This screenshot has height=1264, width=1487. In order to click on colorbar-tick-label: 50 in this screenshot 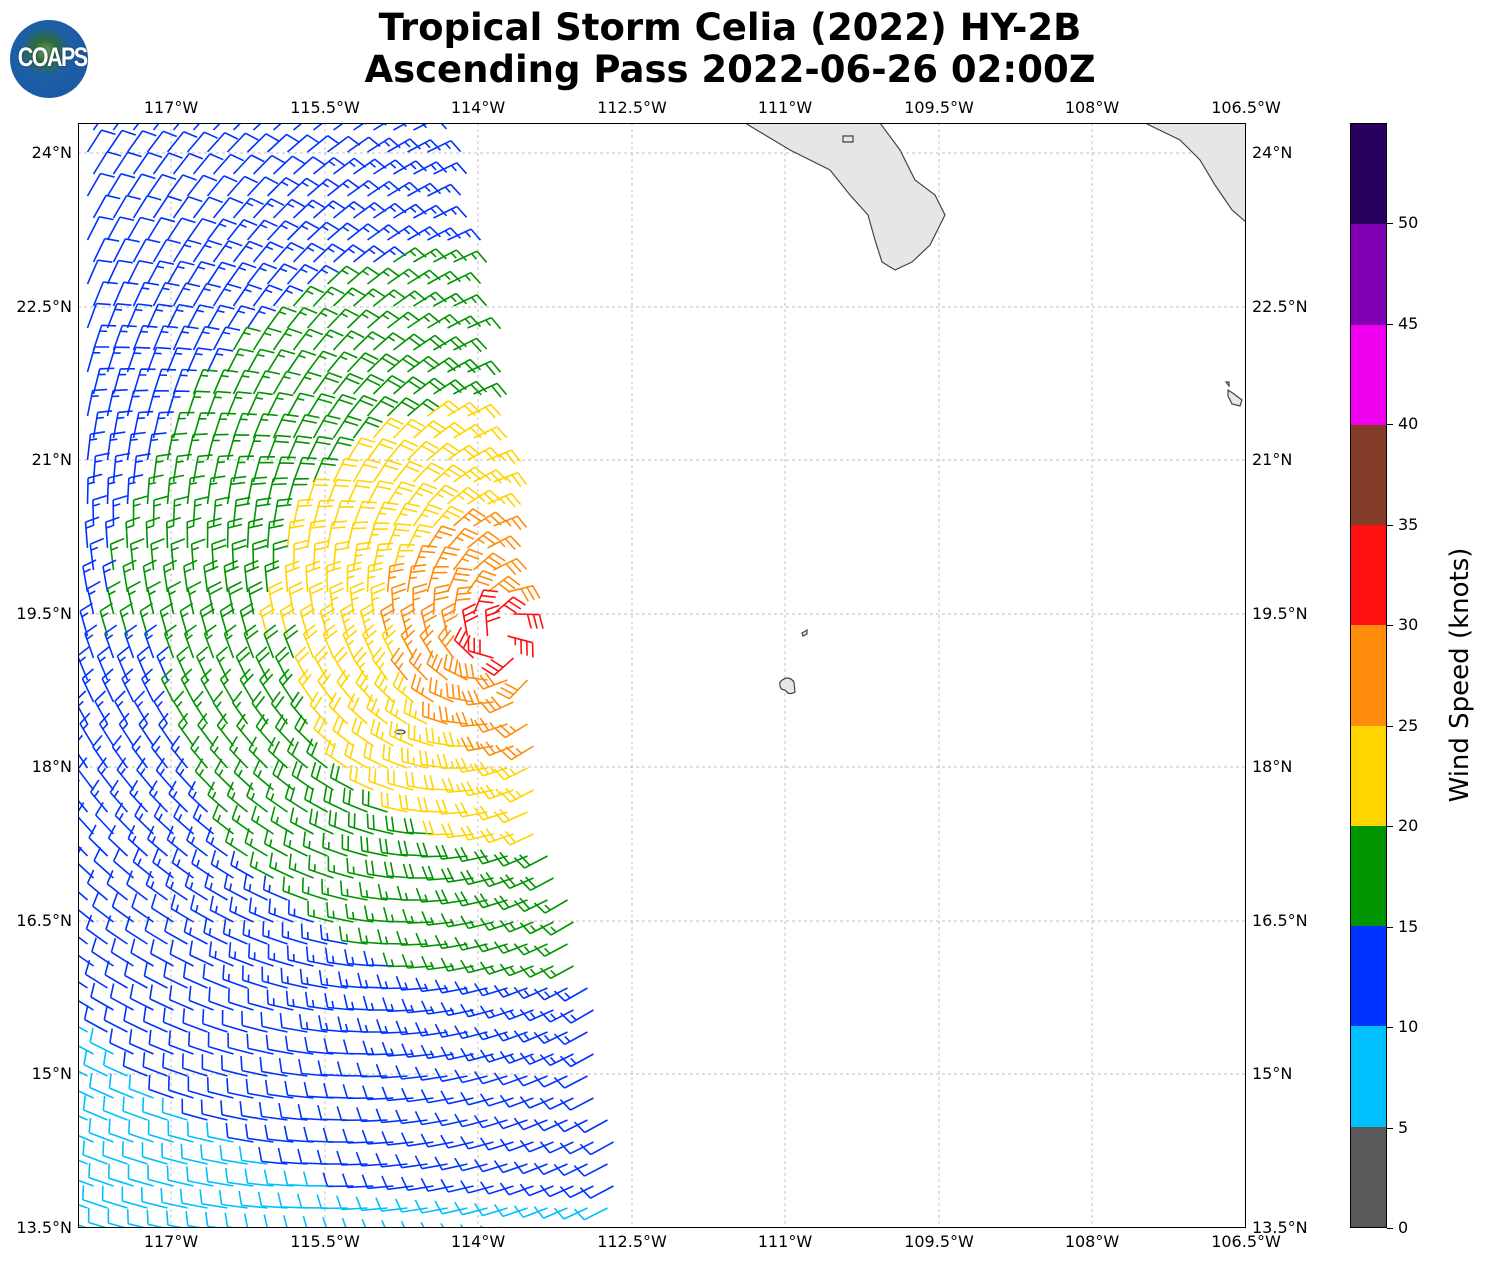, I will do `click(1408, 223)`.